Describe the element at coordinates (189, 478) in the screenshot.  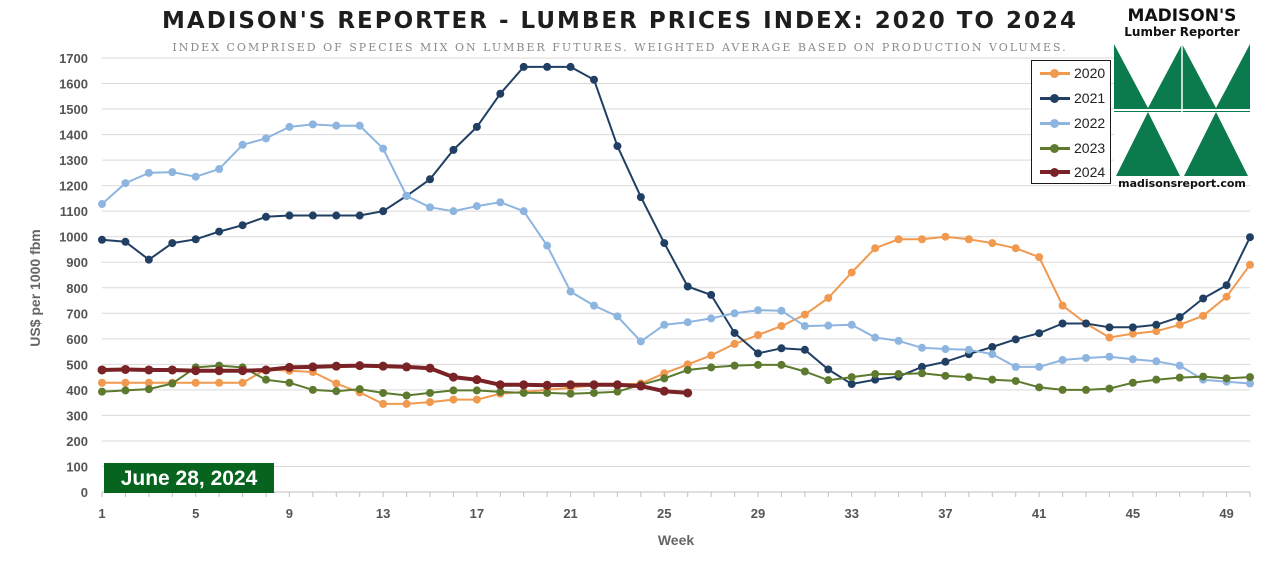
I see `date-badge: June 28, 2024` at that location.